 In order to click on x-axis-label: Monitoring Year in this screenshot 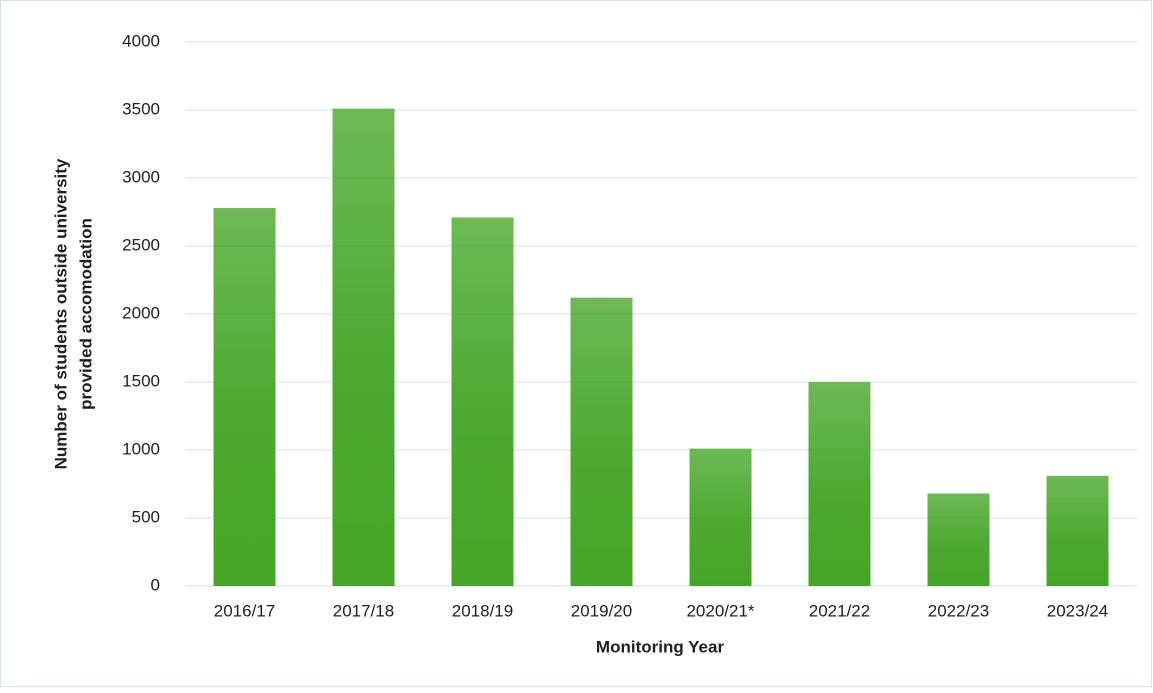, I will do `click(660, 646)`.